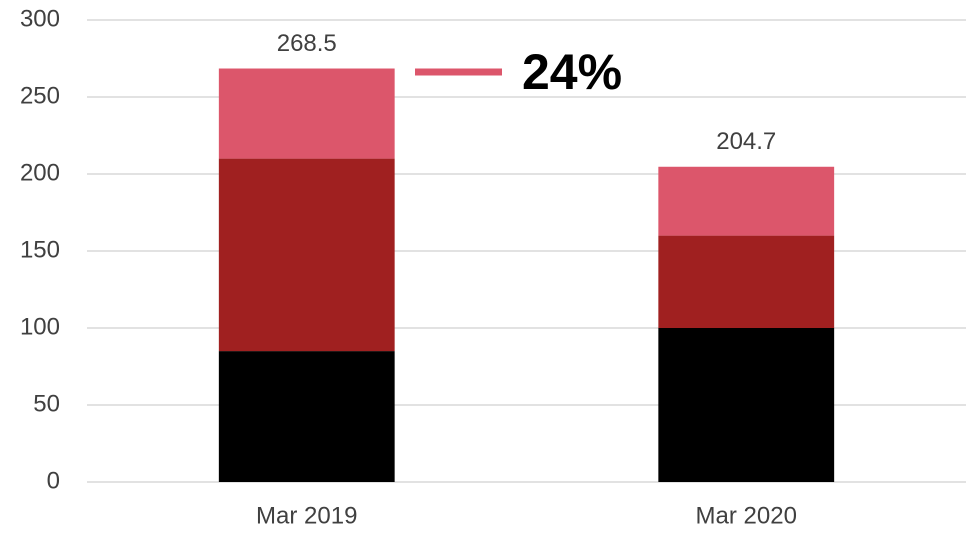  What do you see at coordinates (746, 515) in the screenshot?
I see `x-tick-label: Mar 2020` at bounding box center [746, 515].